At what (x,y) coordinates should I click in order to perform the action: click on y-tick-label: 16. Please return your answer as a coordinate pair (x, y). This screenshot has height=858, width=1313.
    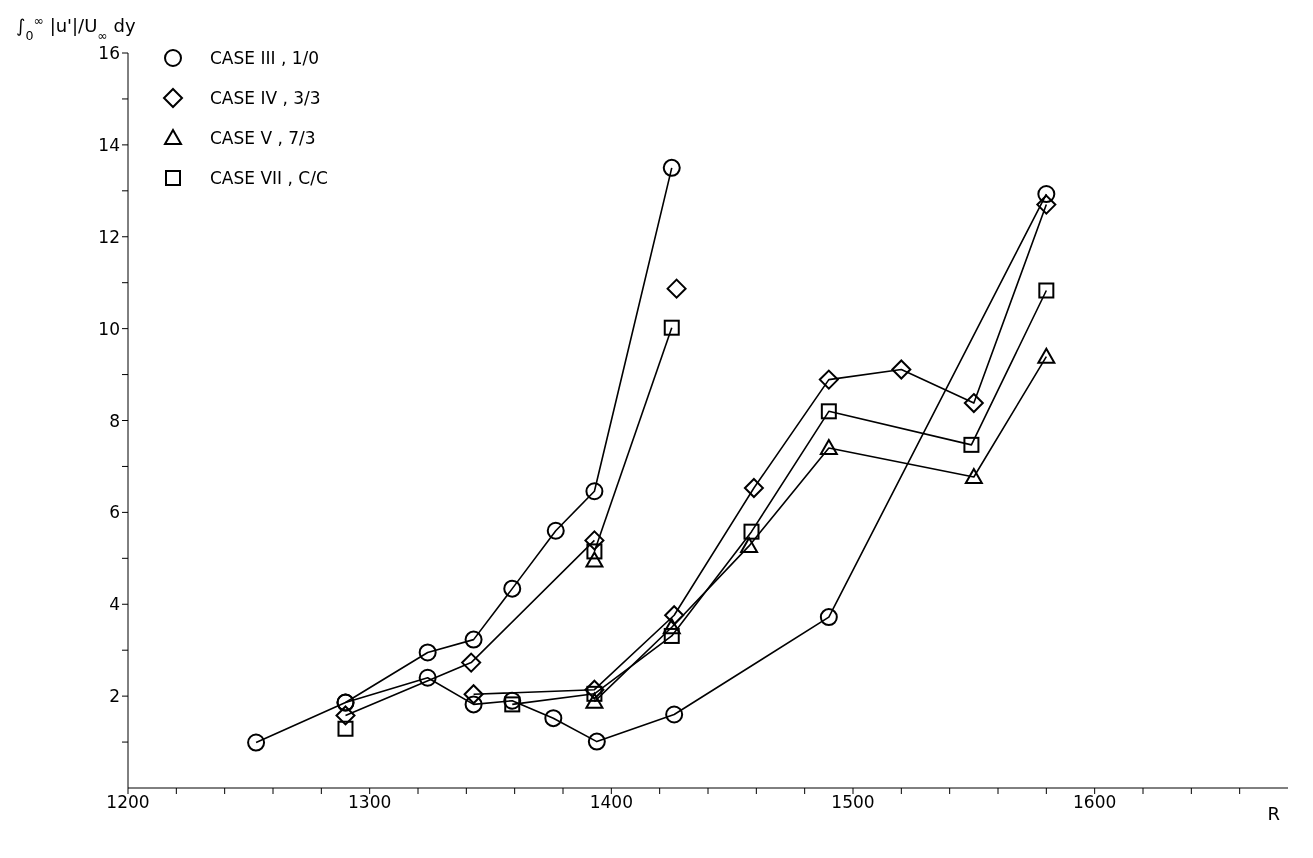
    Looking at the image, I should click on (109, 53).